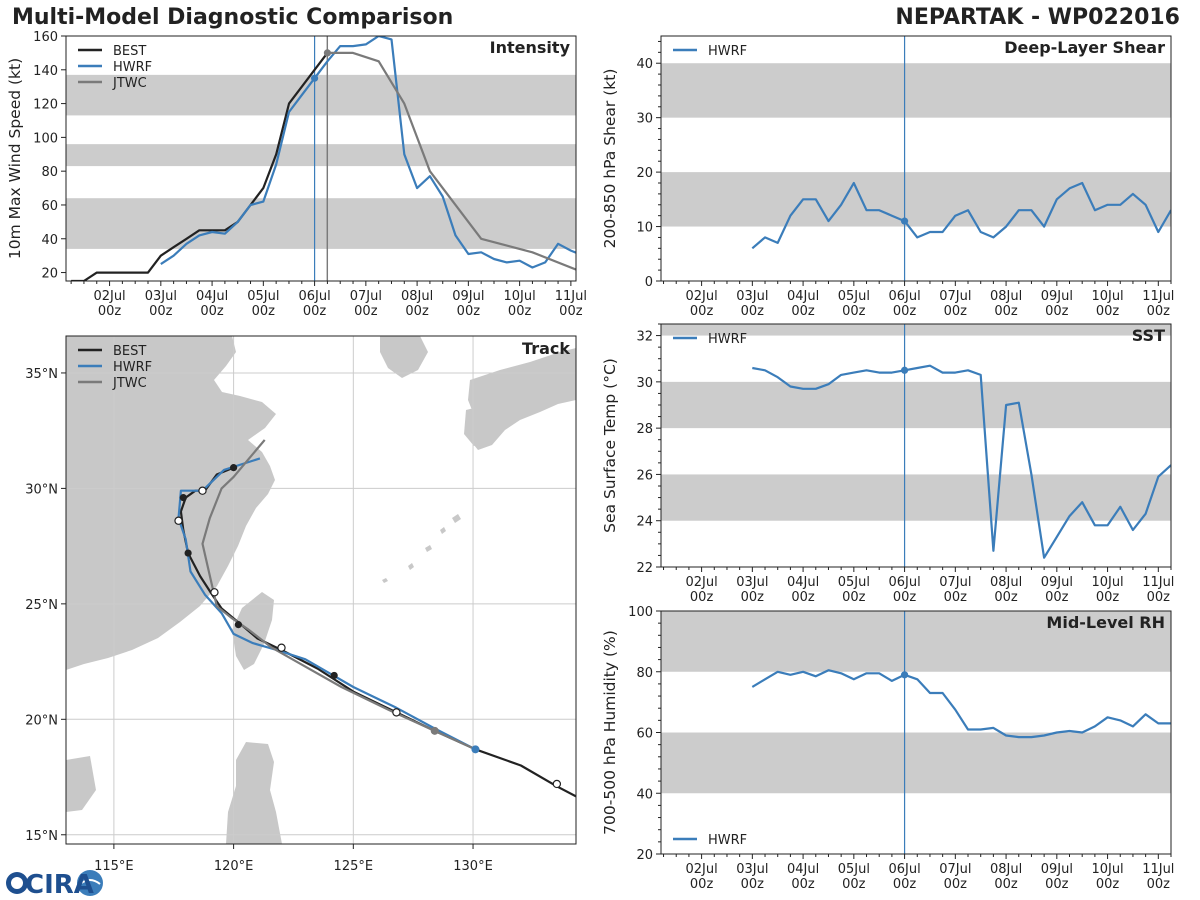  What do you see at coordinates (1006, 582) in the screenshot?
I see `sst-x-tick-day: 08Jul` at bounding box center [1006, 582].